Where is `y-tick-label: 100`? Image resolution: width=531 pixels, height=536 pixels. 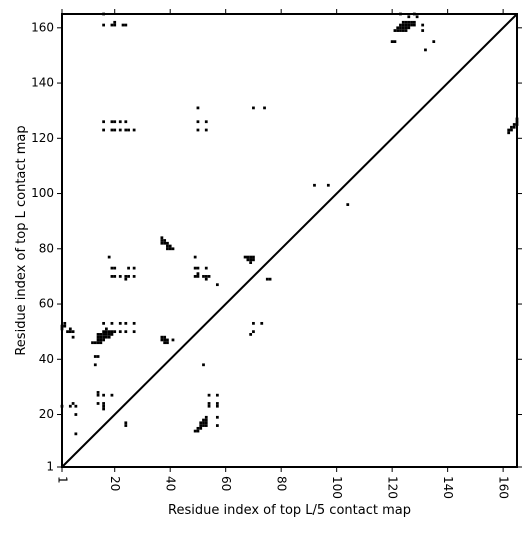 y-tick-label: 100 is located at coordinates (42, 193).